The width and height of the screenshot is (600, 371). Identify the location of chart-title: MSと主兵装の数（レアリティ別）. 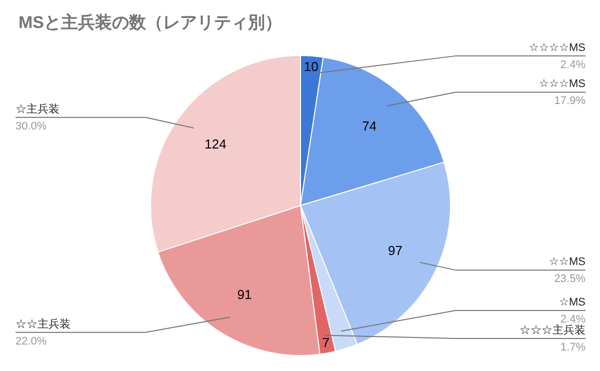
(150, 22).